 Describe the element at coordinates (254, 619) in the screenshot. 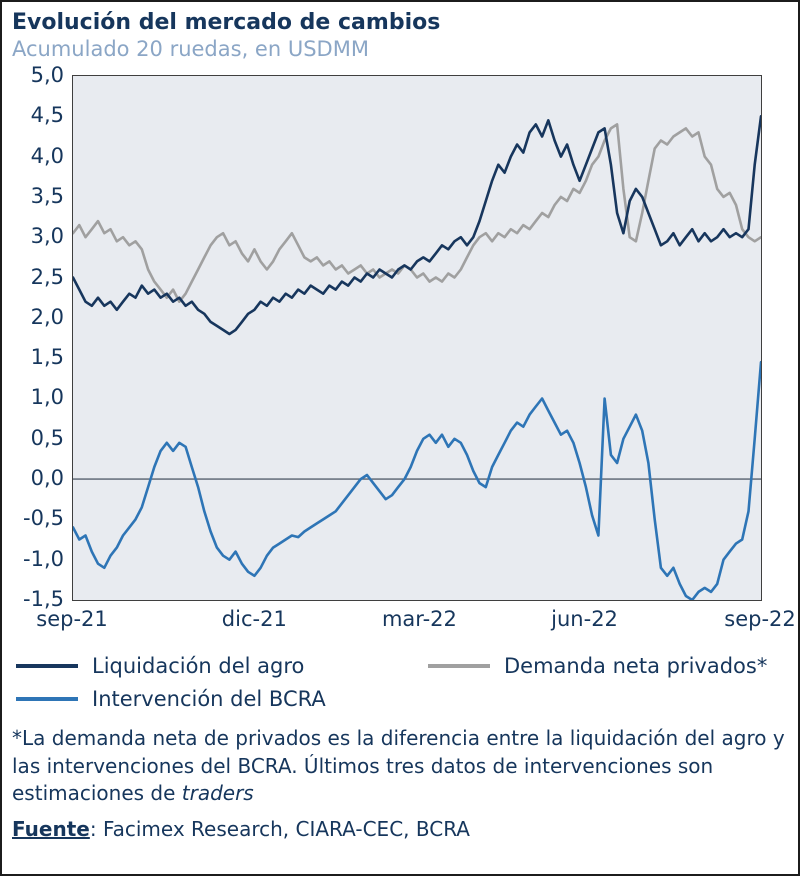

I see `x-tick-label: dic-21` at that location.